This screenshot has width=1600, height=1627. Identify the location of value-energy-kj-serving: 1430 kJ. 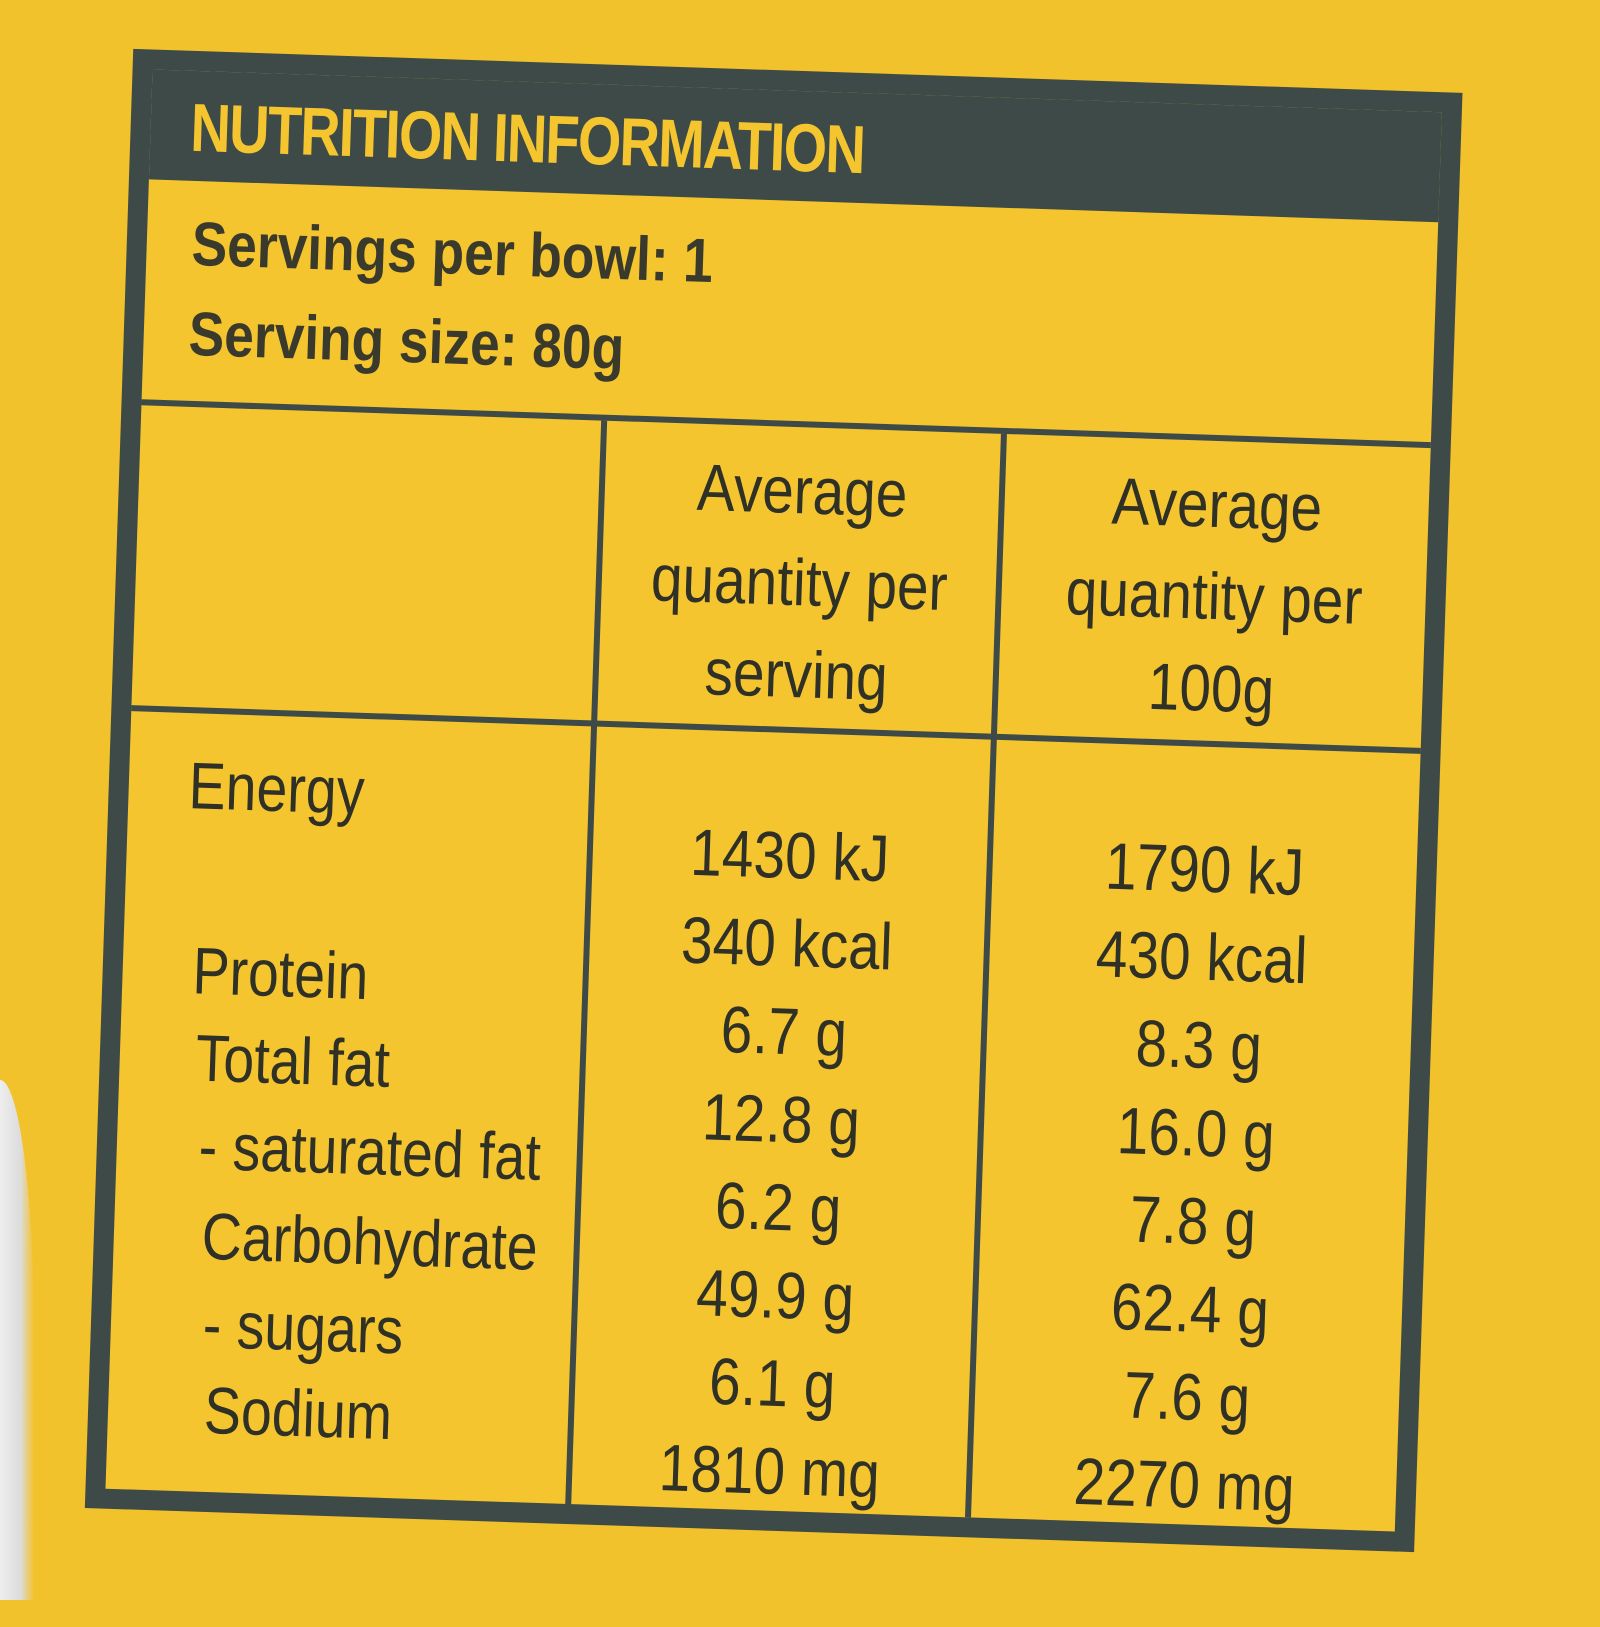
(790, 855).